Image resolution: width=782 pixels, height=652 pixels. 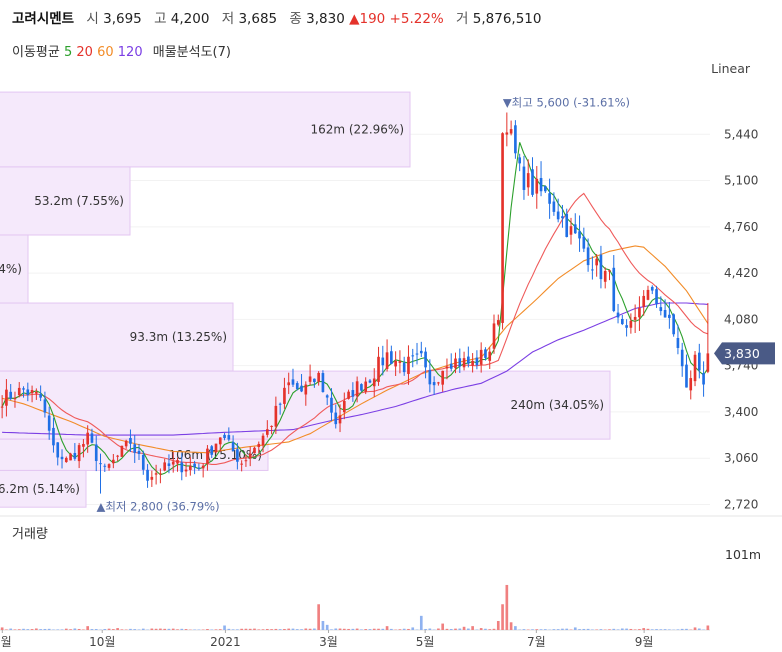 What do you see at coordinates (536, 642) in the screenshot?
I see `x-tick-label: 7월` at bounding box center [536, 642].